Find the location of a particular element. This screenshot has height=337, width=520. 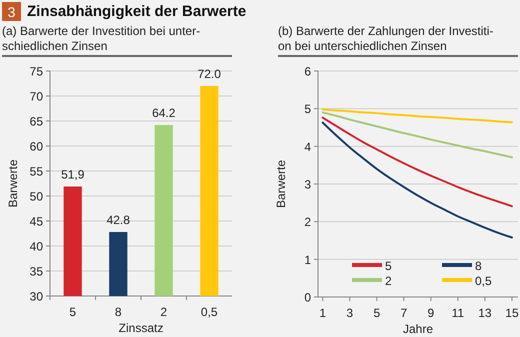

x-tick-label: 8 is located at coordinates (118, 312).